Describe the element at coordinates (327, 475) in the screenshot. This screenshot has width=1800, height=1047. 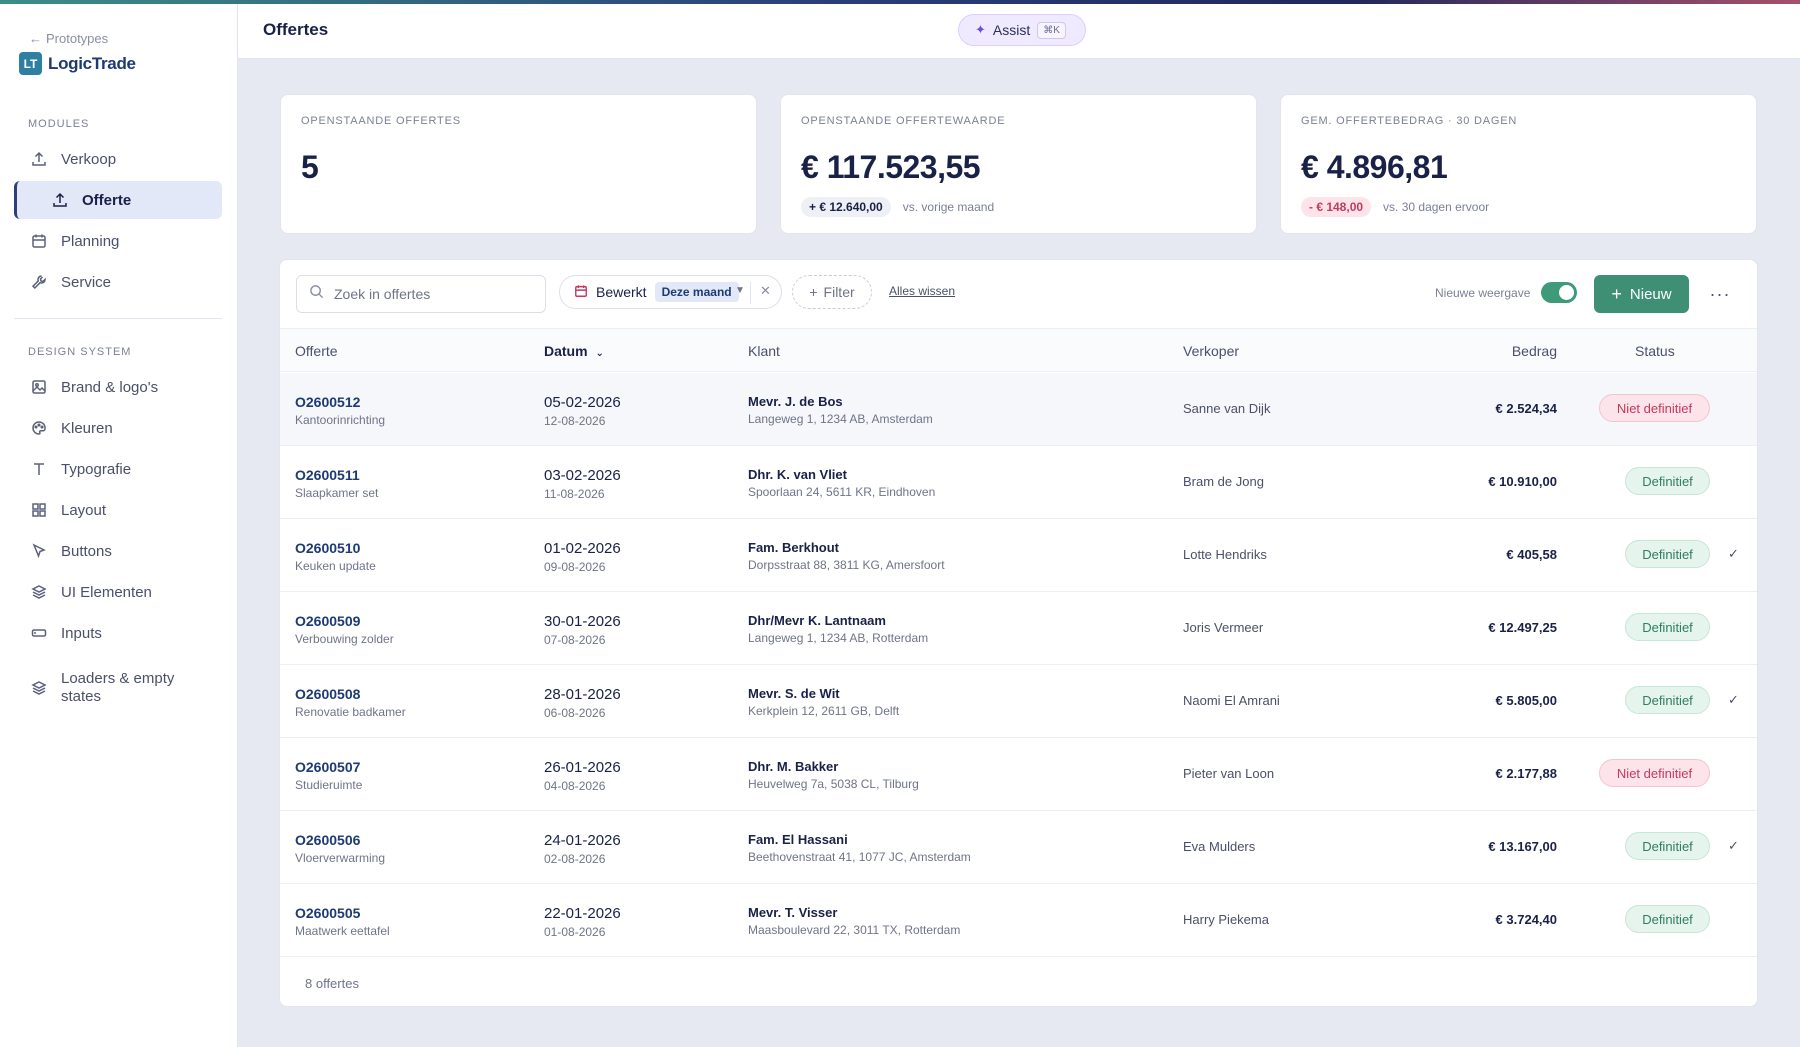
I see `offerte-id-link: O2600511` at that location.